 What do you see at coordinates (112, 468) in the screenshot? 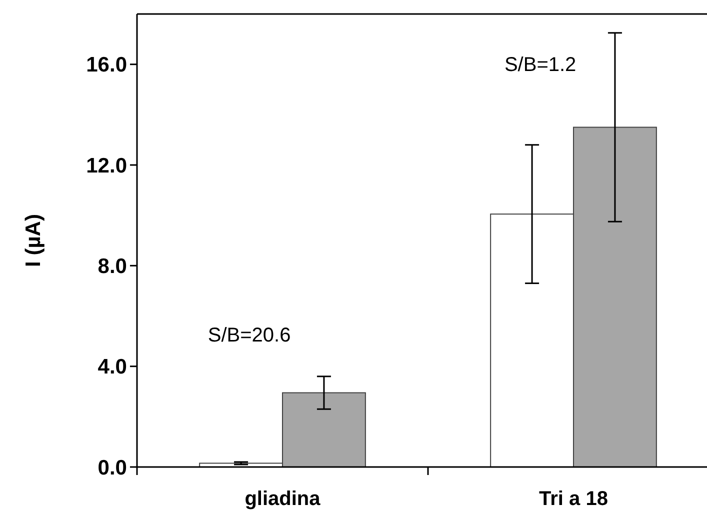
I see `y-tick-label: 0.0` at bounding box center [112, 468].